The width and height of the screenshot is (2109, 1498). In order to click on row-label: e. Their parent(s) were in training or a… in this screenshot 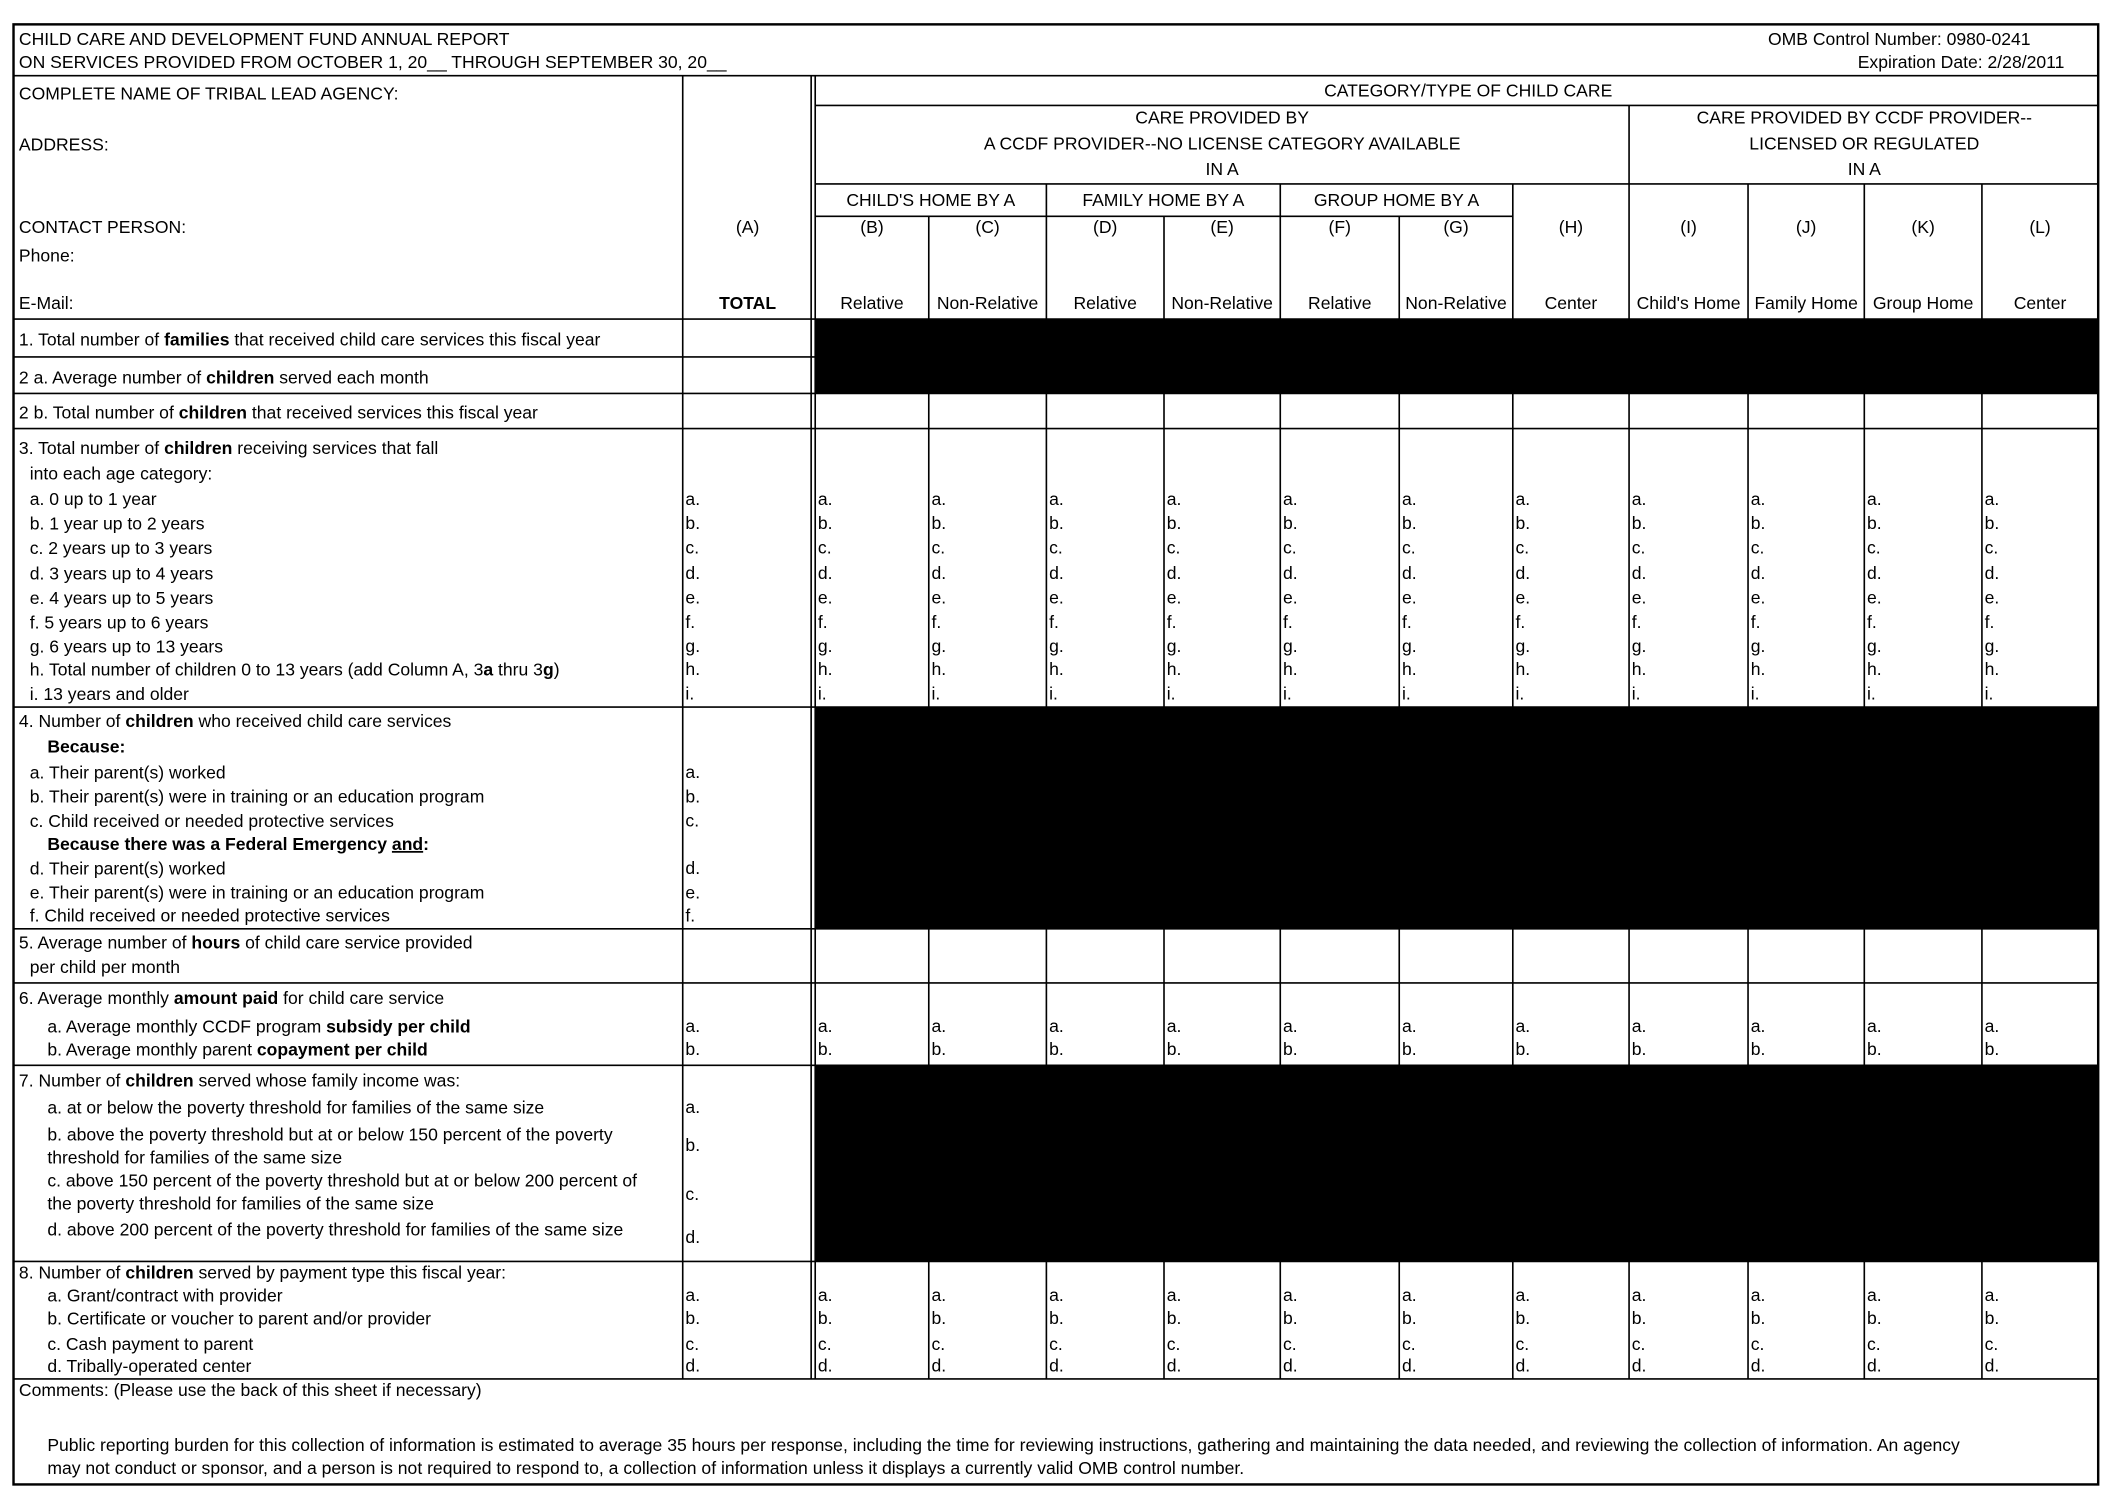, I will do `click(257, 892)`.